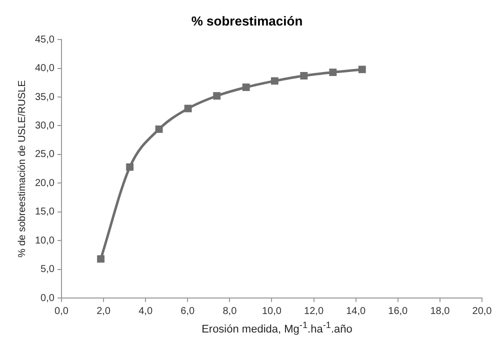 The height and width of the screenshot is (350, 504). What do you see at coordinates (398, 311) in the screenshot?
I see `x-tick-label: 16,0` at bounding box center [398, 311].